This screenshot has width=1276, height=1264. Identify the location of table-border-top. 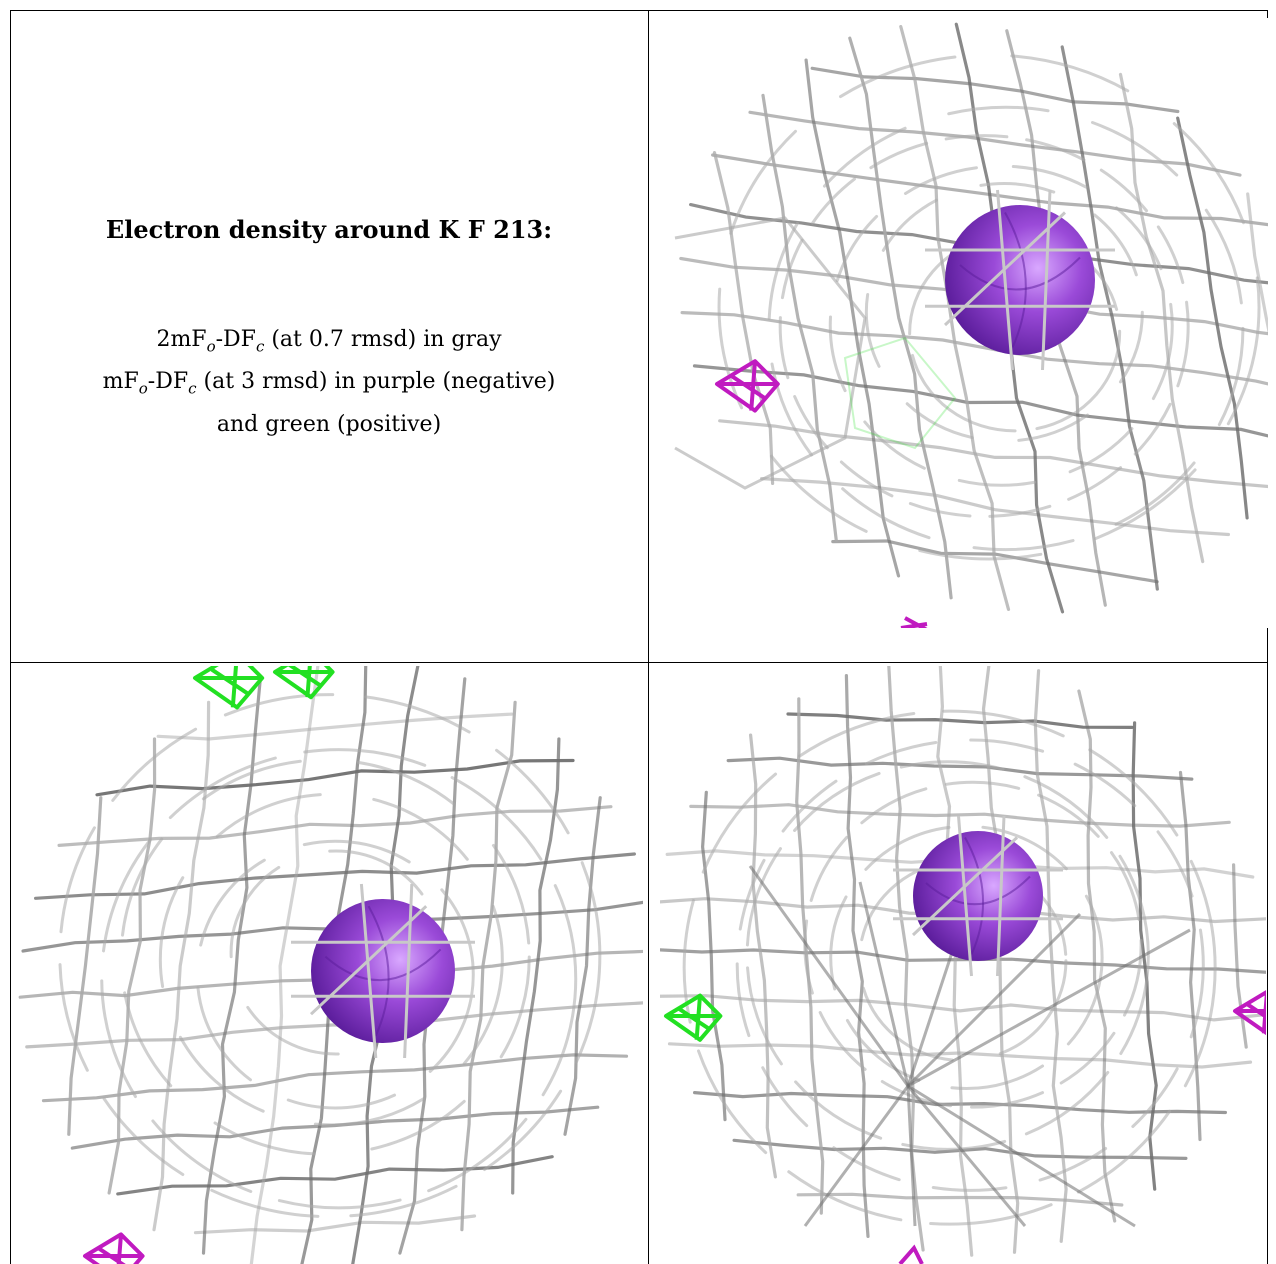
(639, 10).